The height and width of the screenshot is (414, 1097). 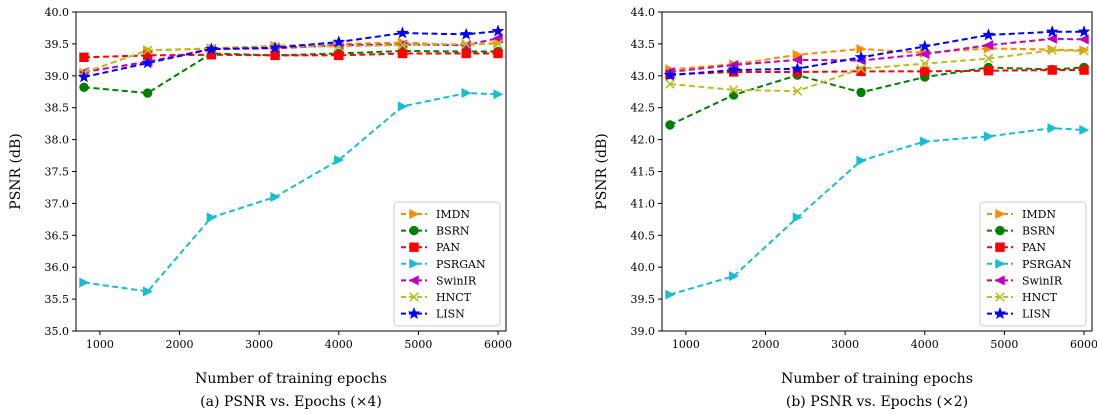 I want to click on y-tick-label: 40.0, so click(x=57, y=12).